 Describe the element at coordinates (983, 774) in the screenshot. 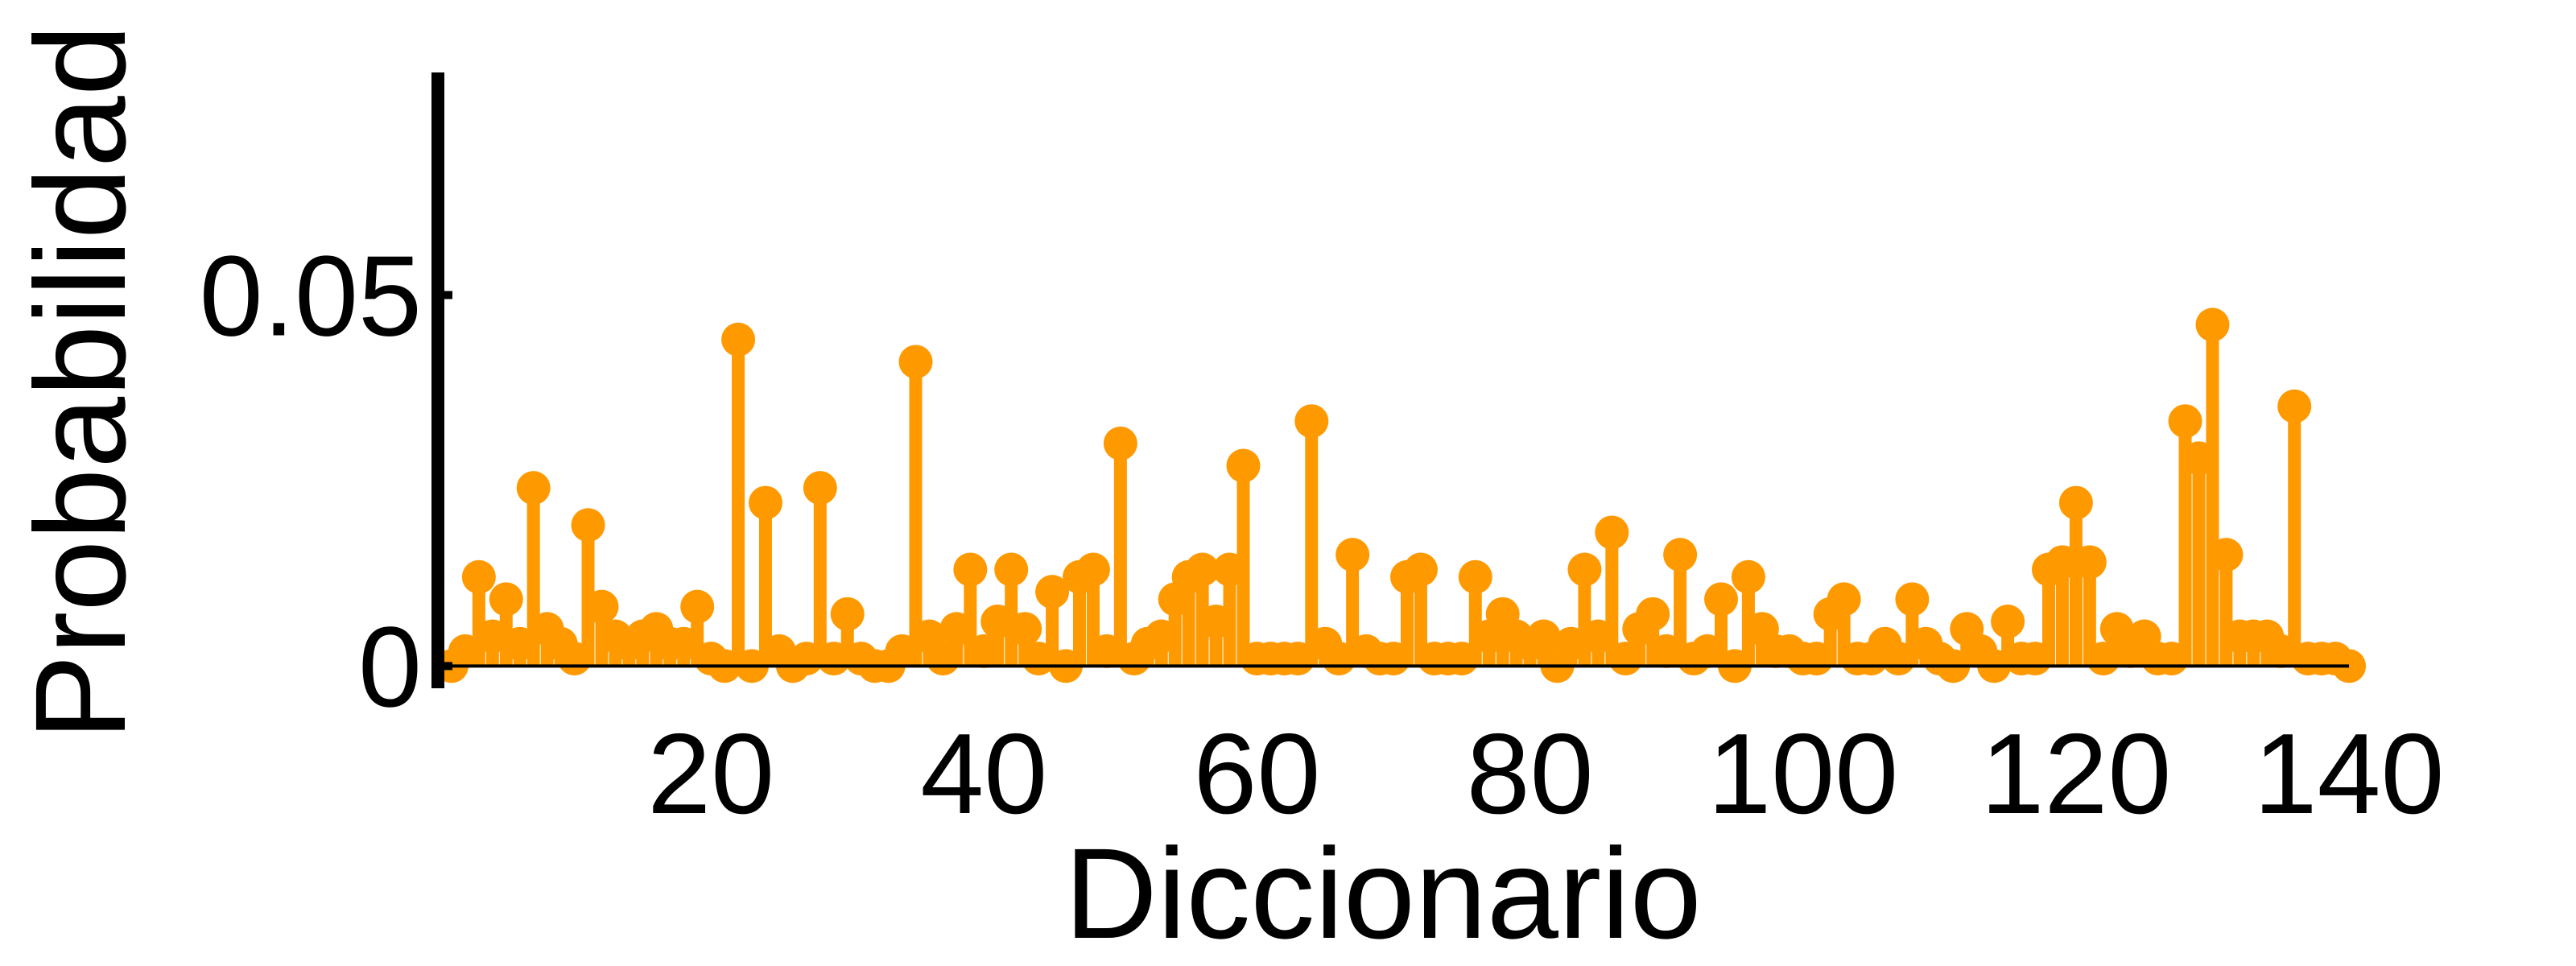

I see `x-tick-label: 40` at that location.